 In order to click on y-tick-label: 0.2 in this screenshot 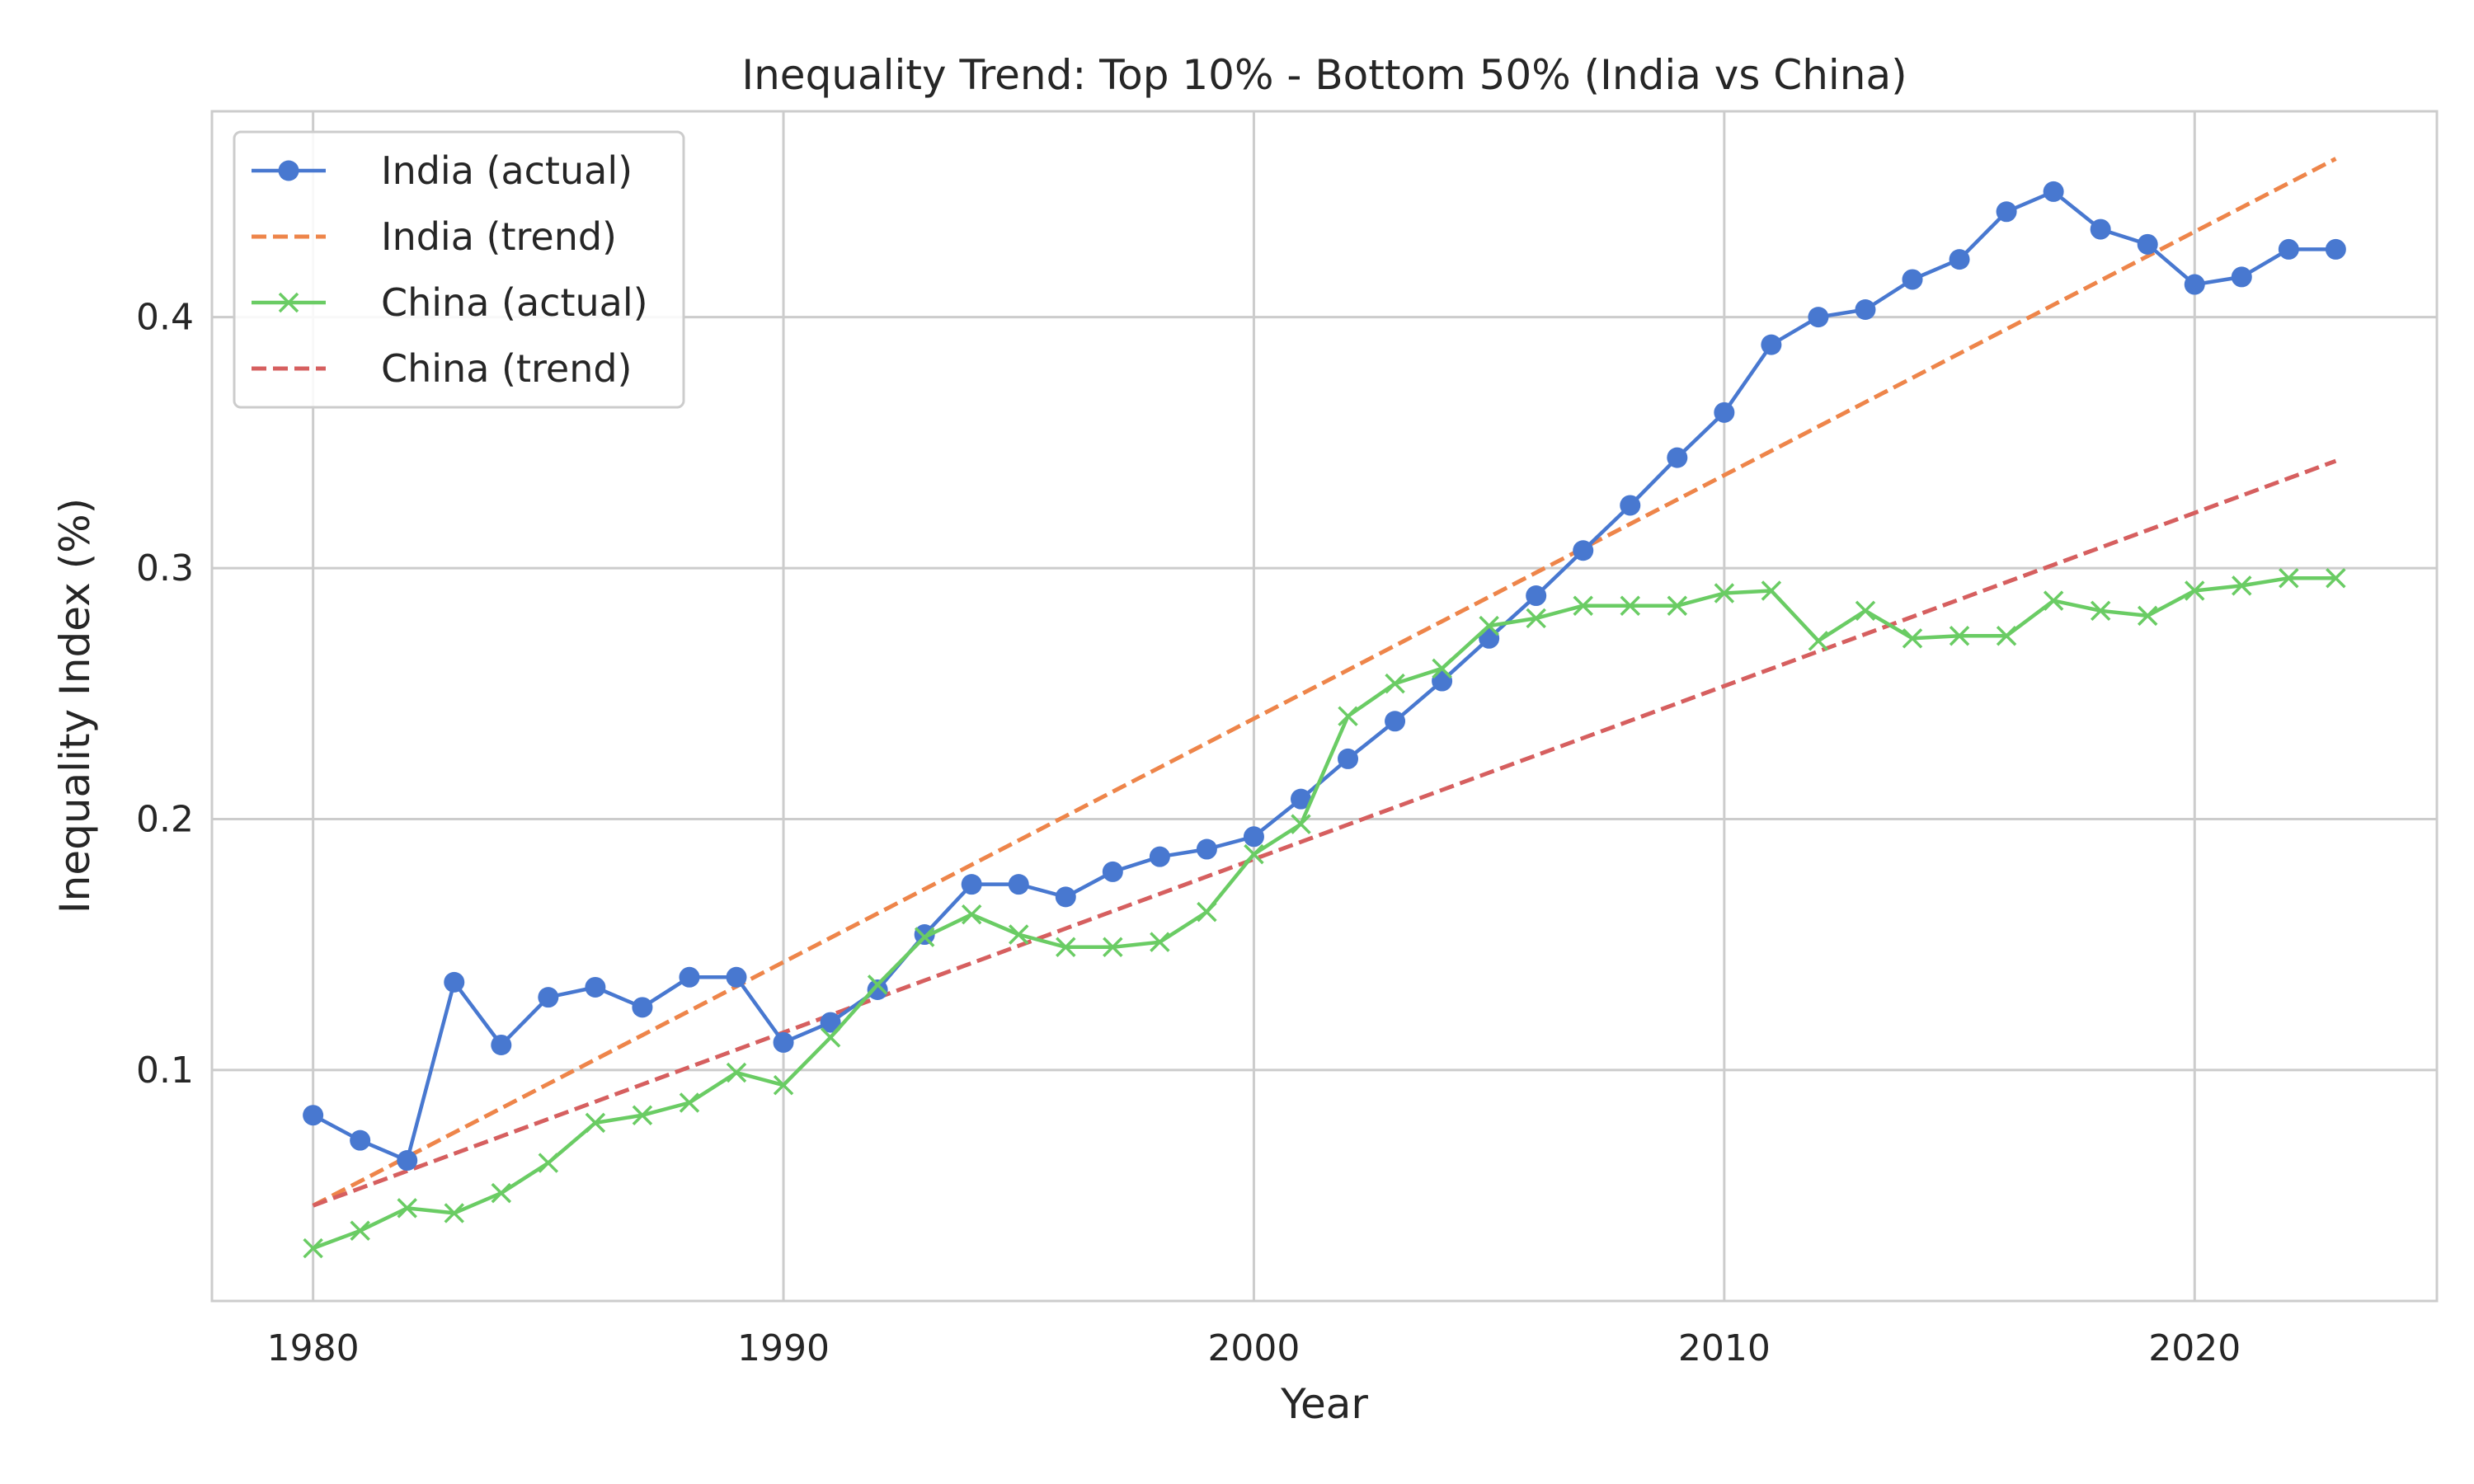, I will do `click(165, 819)`.